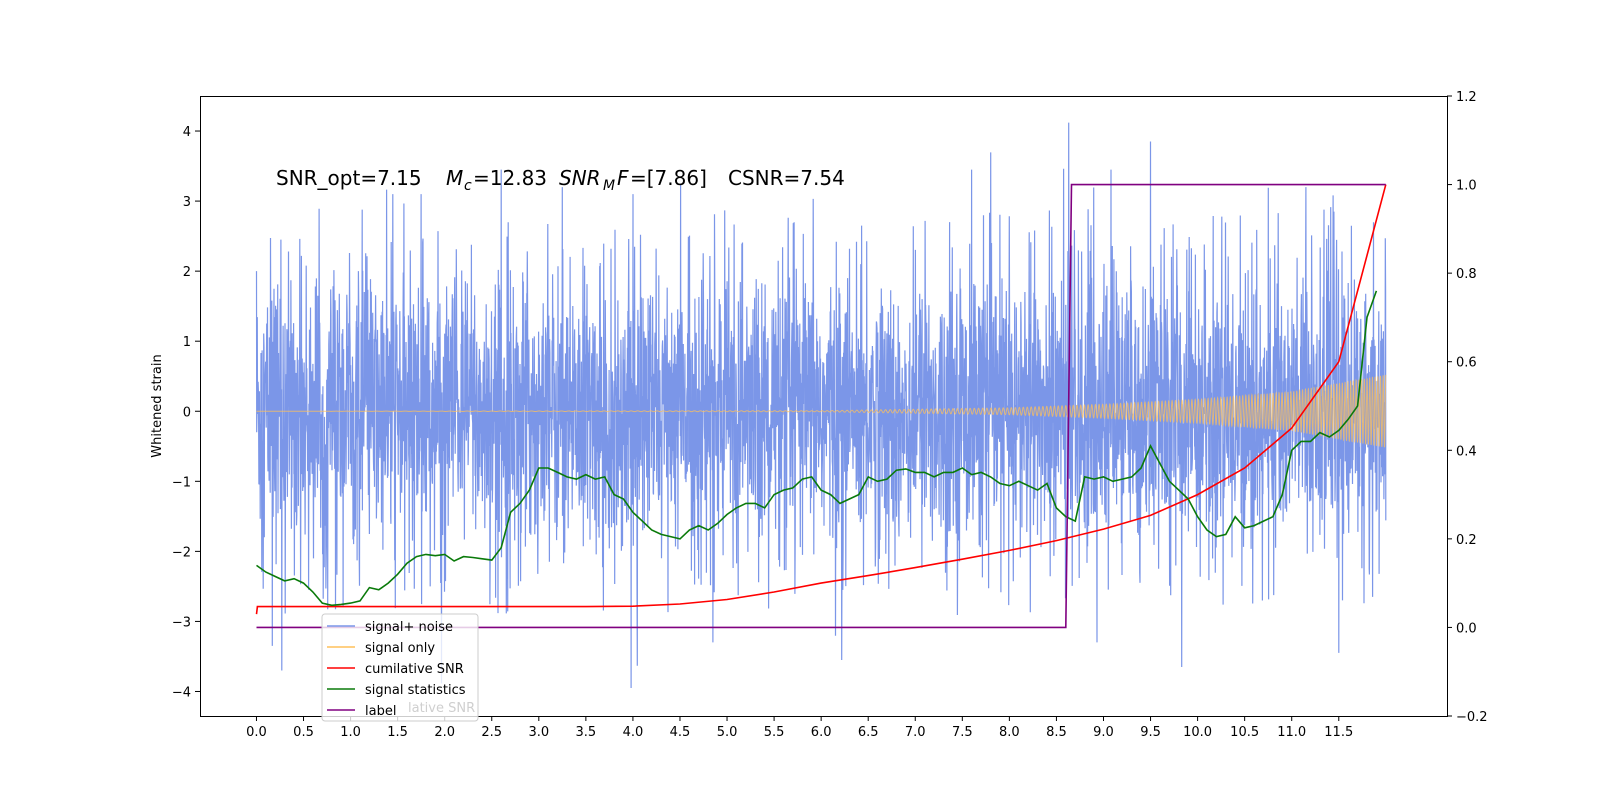 This screenshot has height=800, width=1600. What do you see at coordinates (538, 732) in the screenshot?
I see `x-tick-label: 3.0` at bounding box center [538, 732].